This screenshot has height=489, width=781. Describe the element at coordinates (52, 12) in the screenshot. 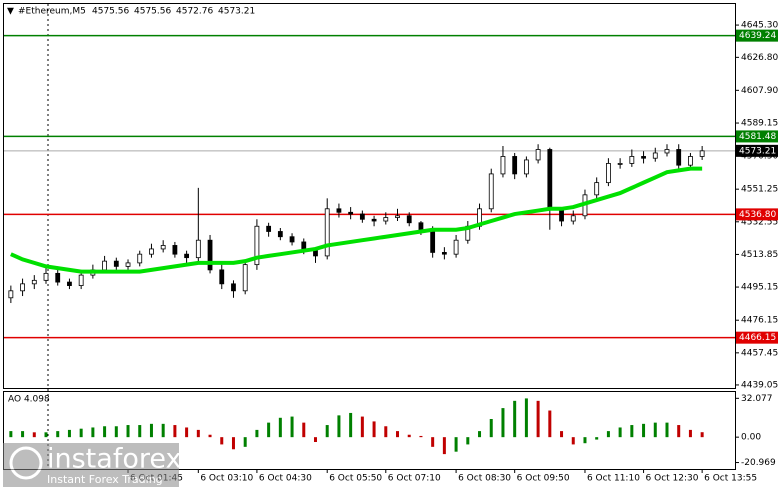

I see `symbol: #Ethereum,M5` at that location.